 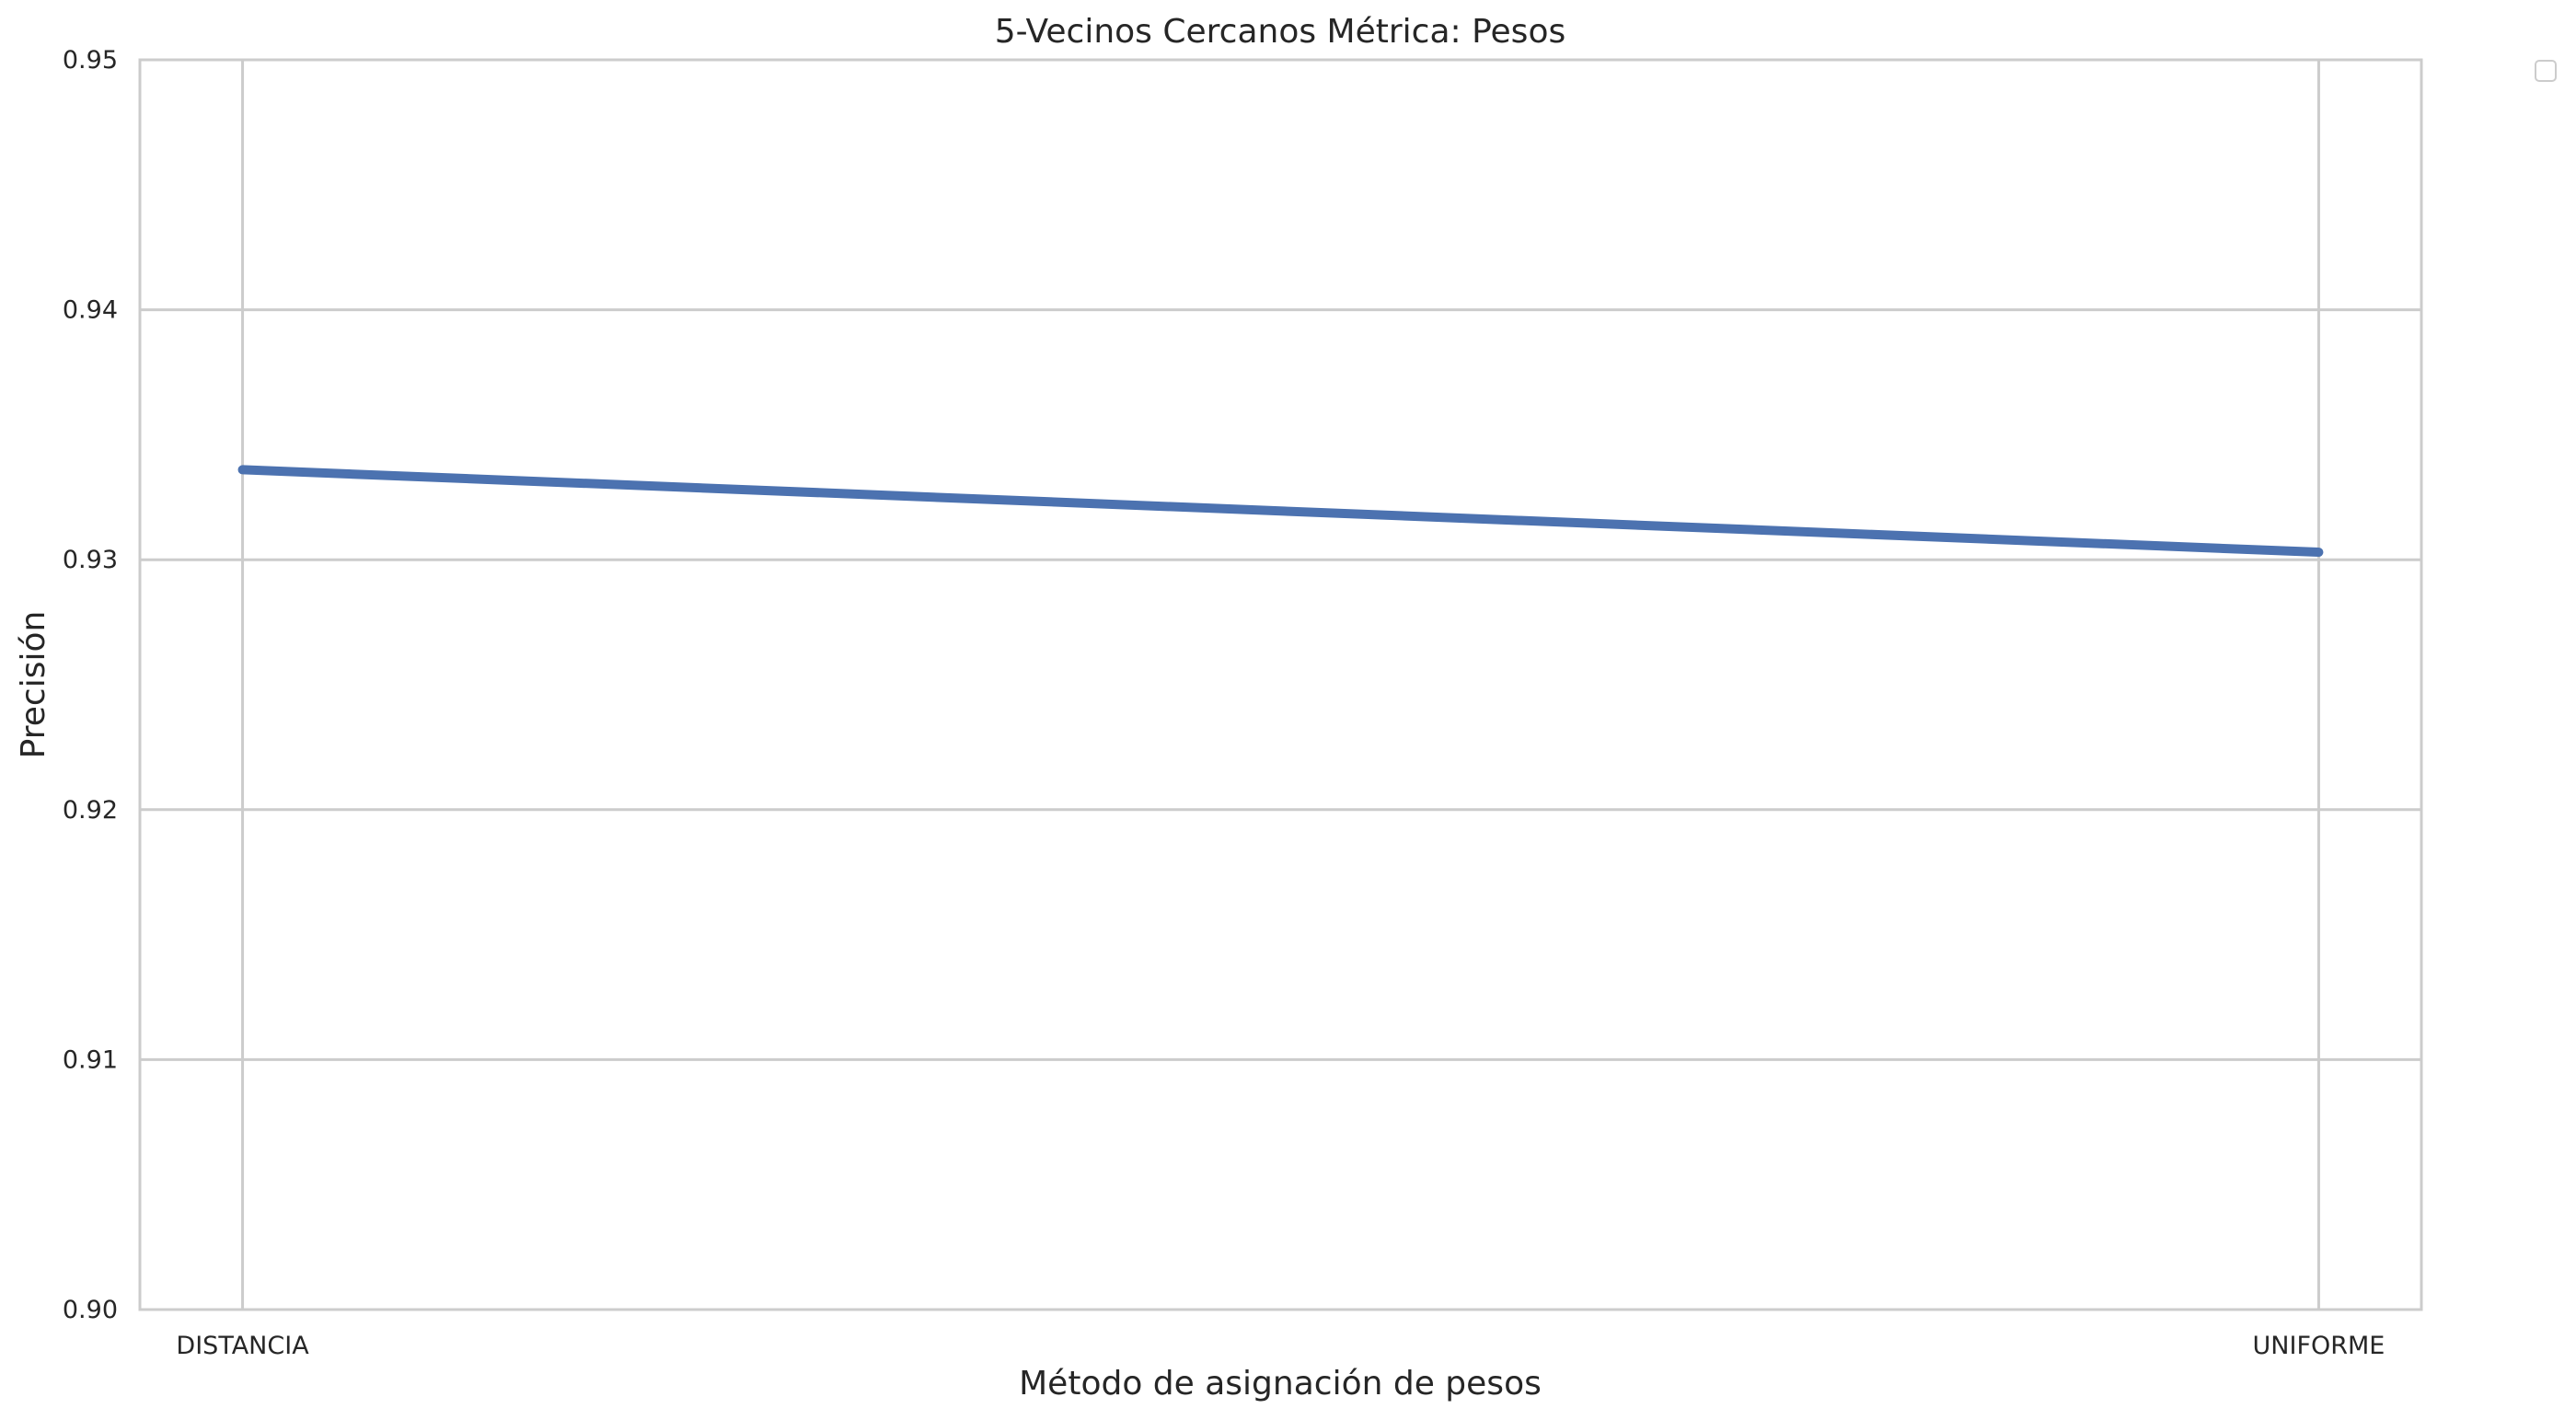 What do you see at coordinates (1280, 1384) in the screenshot?
I see `x-axis-label: Método de asignación de pesos` at bounding box center [1280, 1384].